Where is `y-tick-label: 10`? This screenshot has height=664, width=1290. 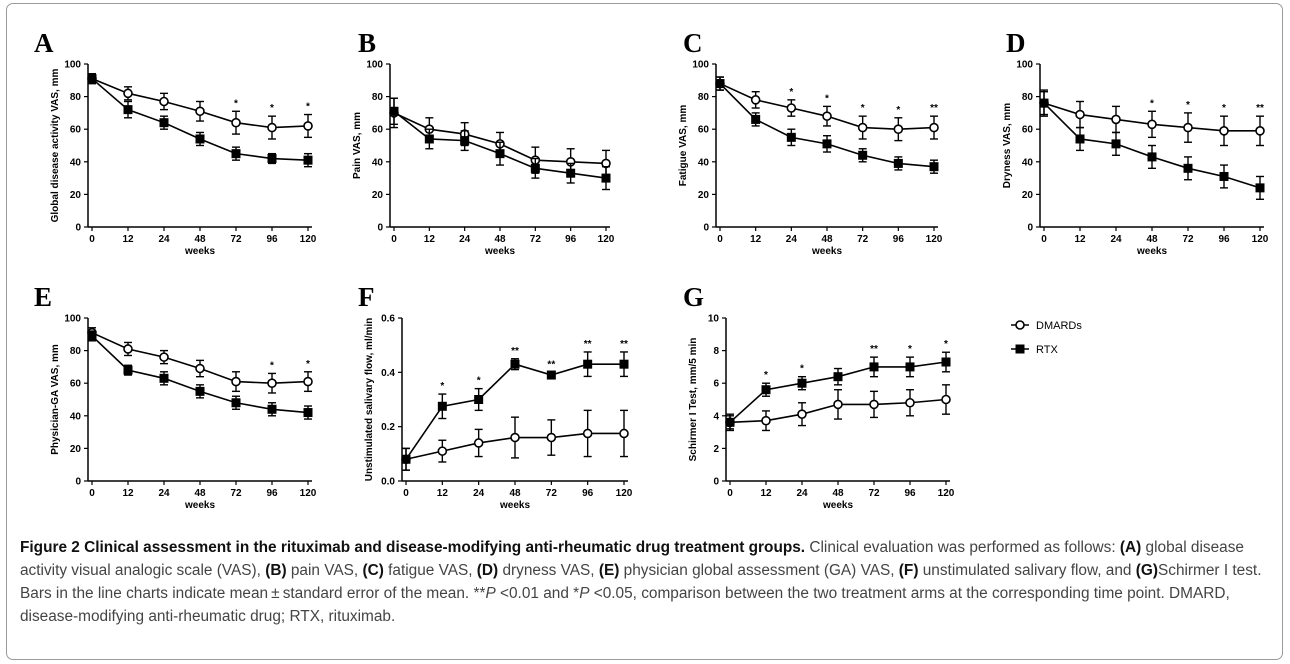
y-tick-label: 10 is located at coordinates (714, 319).